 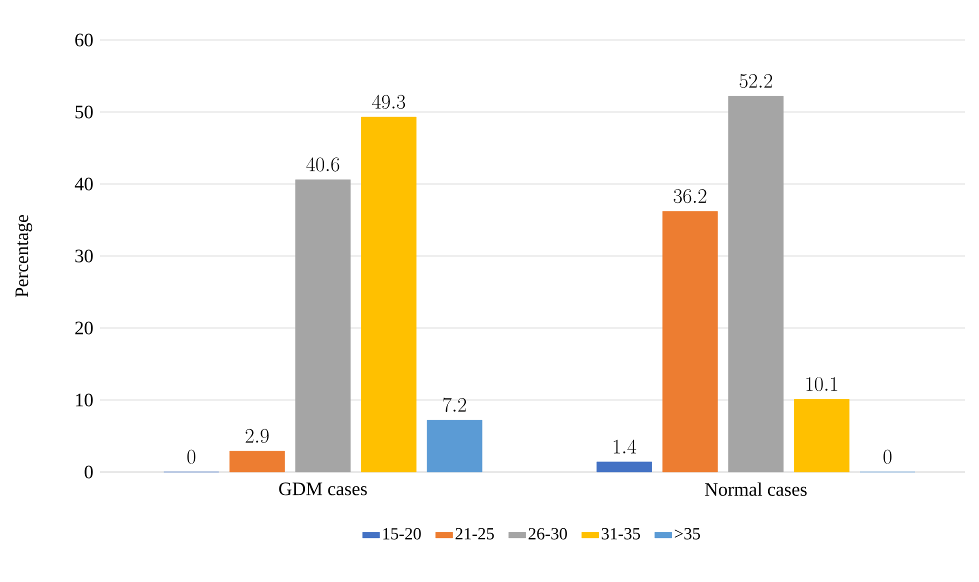 What do you see at coordinates (84, 40) in the screenshot?
I see `y-tick-label: 60` at bounding box center [84, 40].